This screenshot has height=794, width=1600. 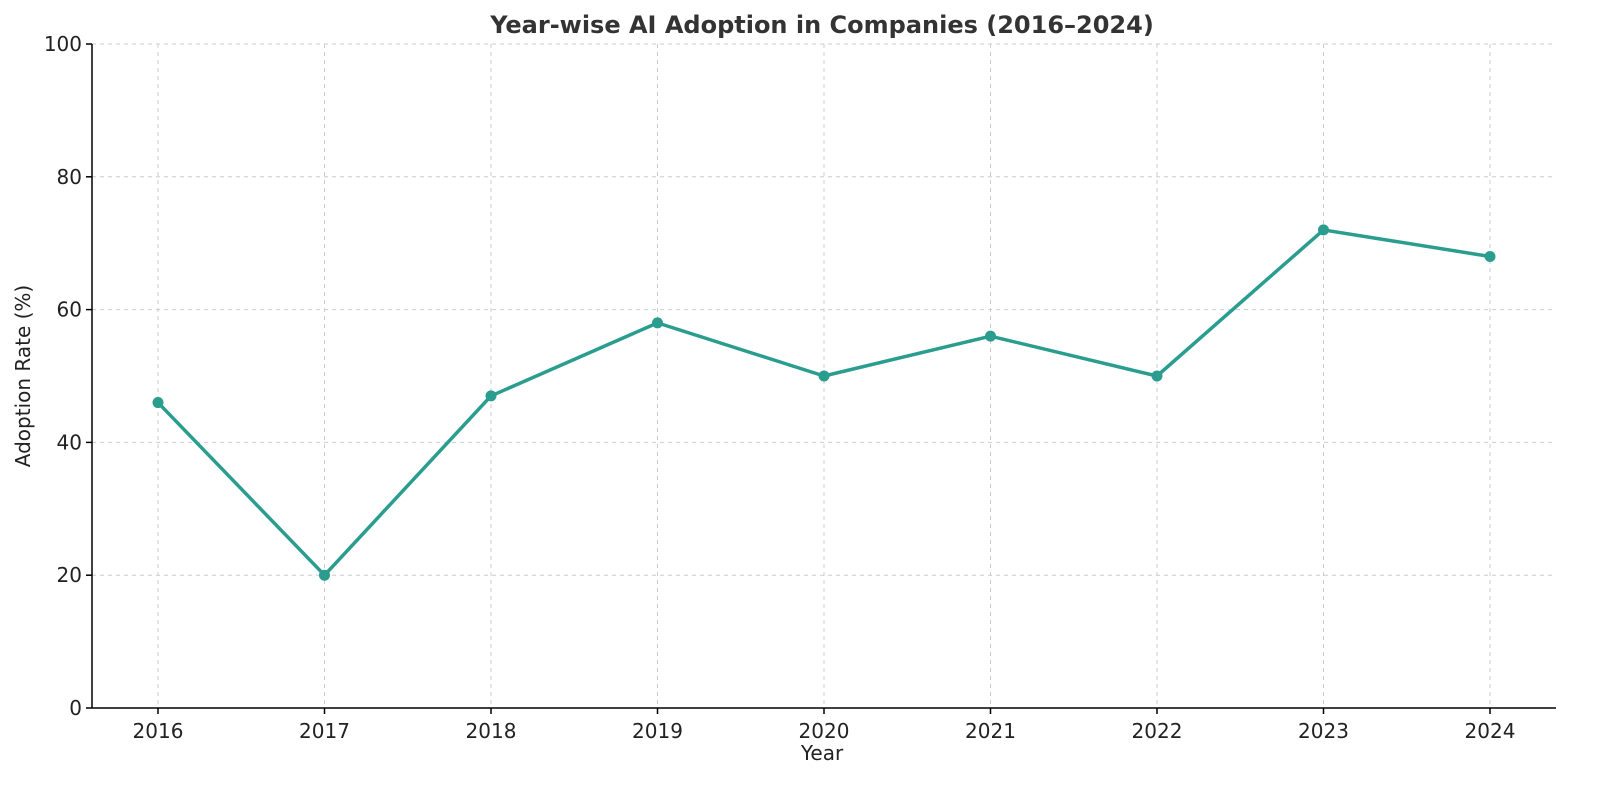 What do you see at coordinates (324, 575) in the screenshot?
I see `data-point-2017` at bounding box center [324, 575].